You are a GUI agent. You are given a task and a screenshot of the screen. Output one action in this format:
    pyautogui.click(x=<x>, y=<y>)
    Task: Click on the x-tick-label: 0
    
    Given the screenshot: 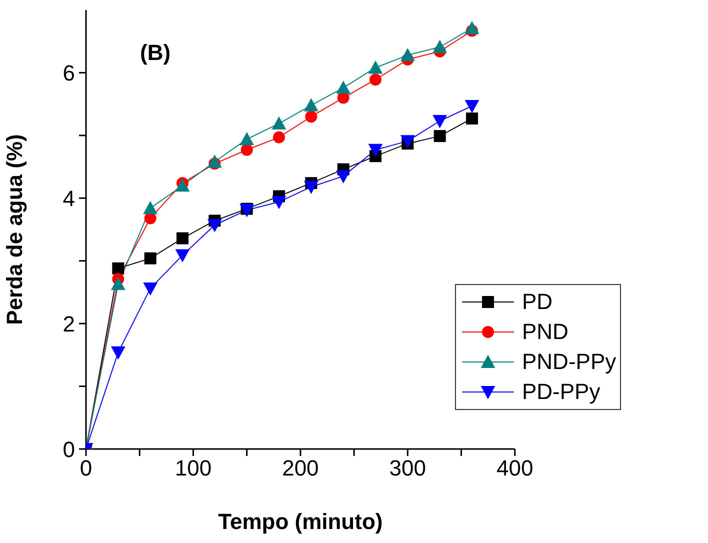 What is the action you would take?
    pyautogui.click(x=86, y=468)
    